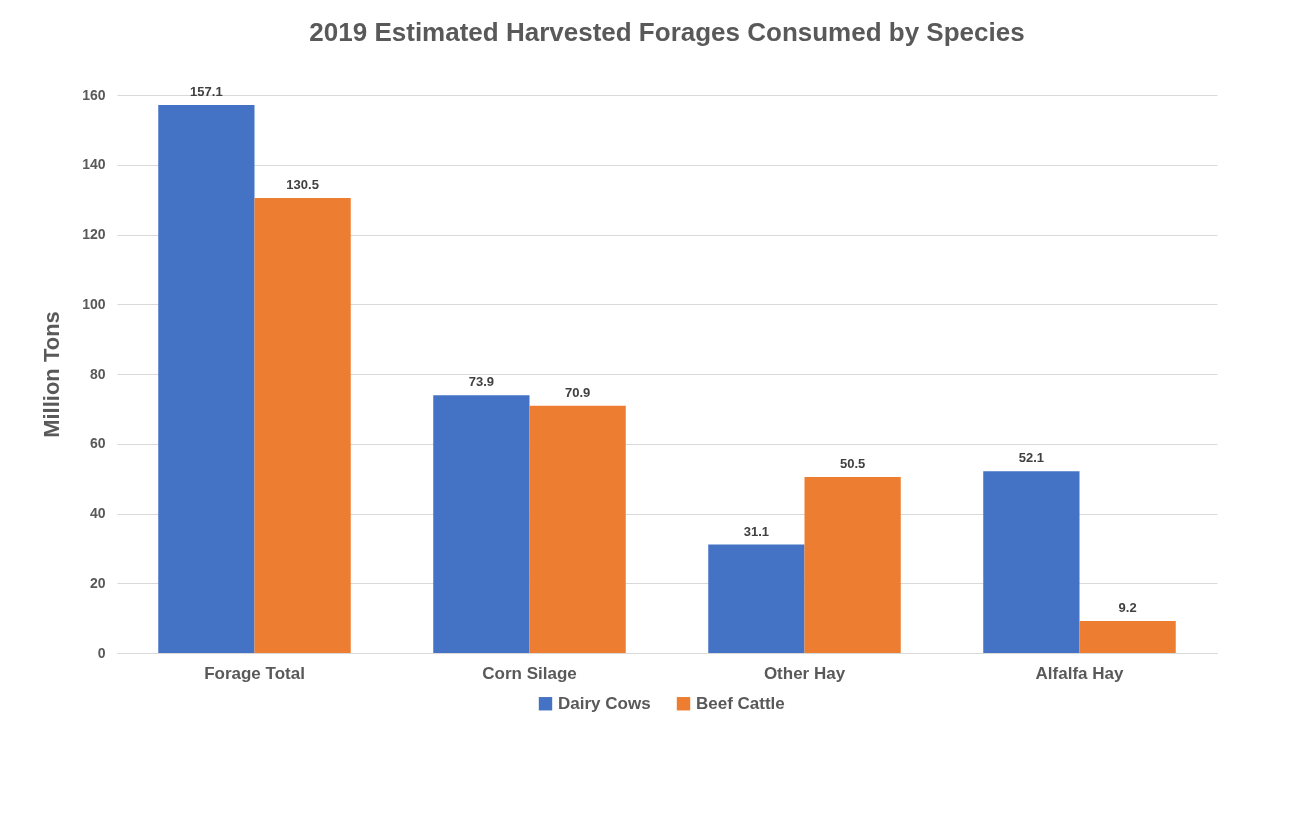 Image resolution: width=1302 pixels, height=827 pixels. Describe the element at coordinates (756, 531) in the screenshot. I see `data-label: 31.1` at that location.